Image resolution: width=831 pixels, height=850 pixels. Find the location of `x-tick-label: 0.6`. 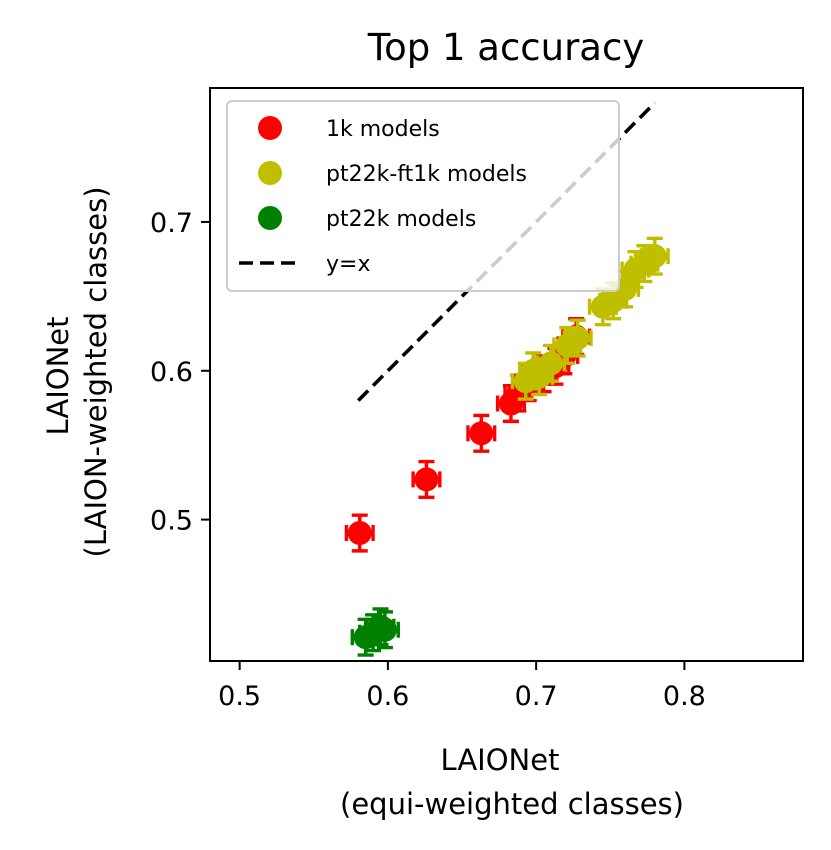

x-tick-label: 0.6 is located at coordinates (387, 696).